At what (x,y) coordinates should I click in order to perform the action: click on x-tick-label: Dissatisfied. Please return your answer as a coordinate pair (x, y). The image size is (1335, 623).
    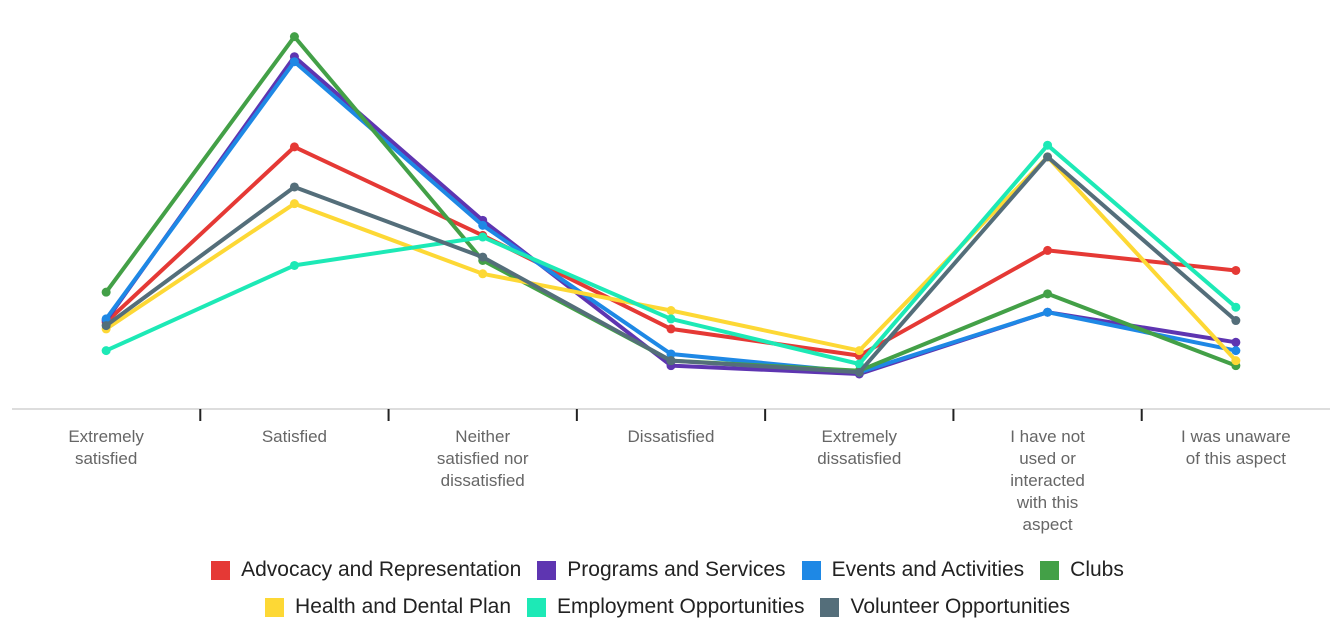
    Looking at the image, I should click on (671, 436).